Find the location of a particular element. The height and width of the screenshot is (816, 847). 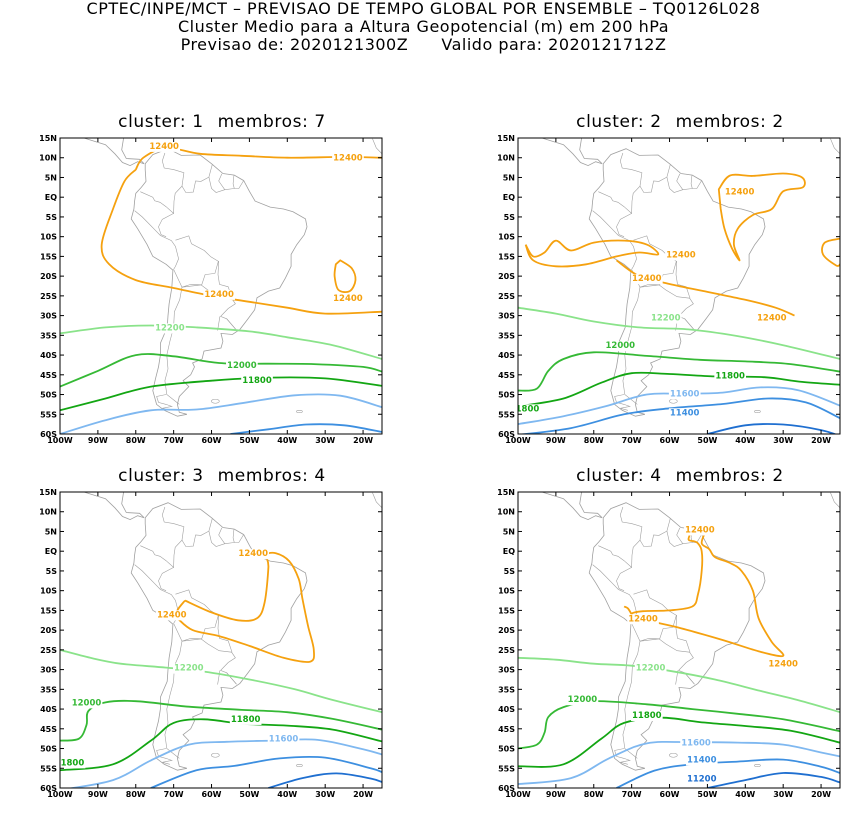

lat-label: 55S is located at coordinates (506, 414).